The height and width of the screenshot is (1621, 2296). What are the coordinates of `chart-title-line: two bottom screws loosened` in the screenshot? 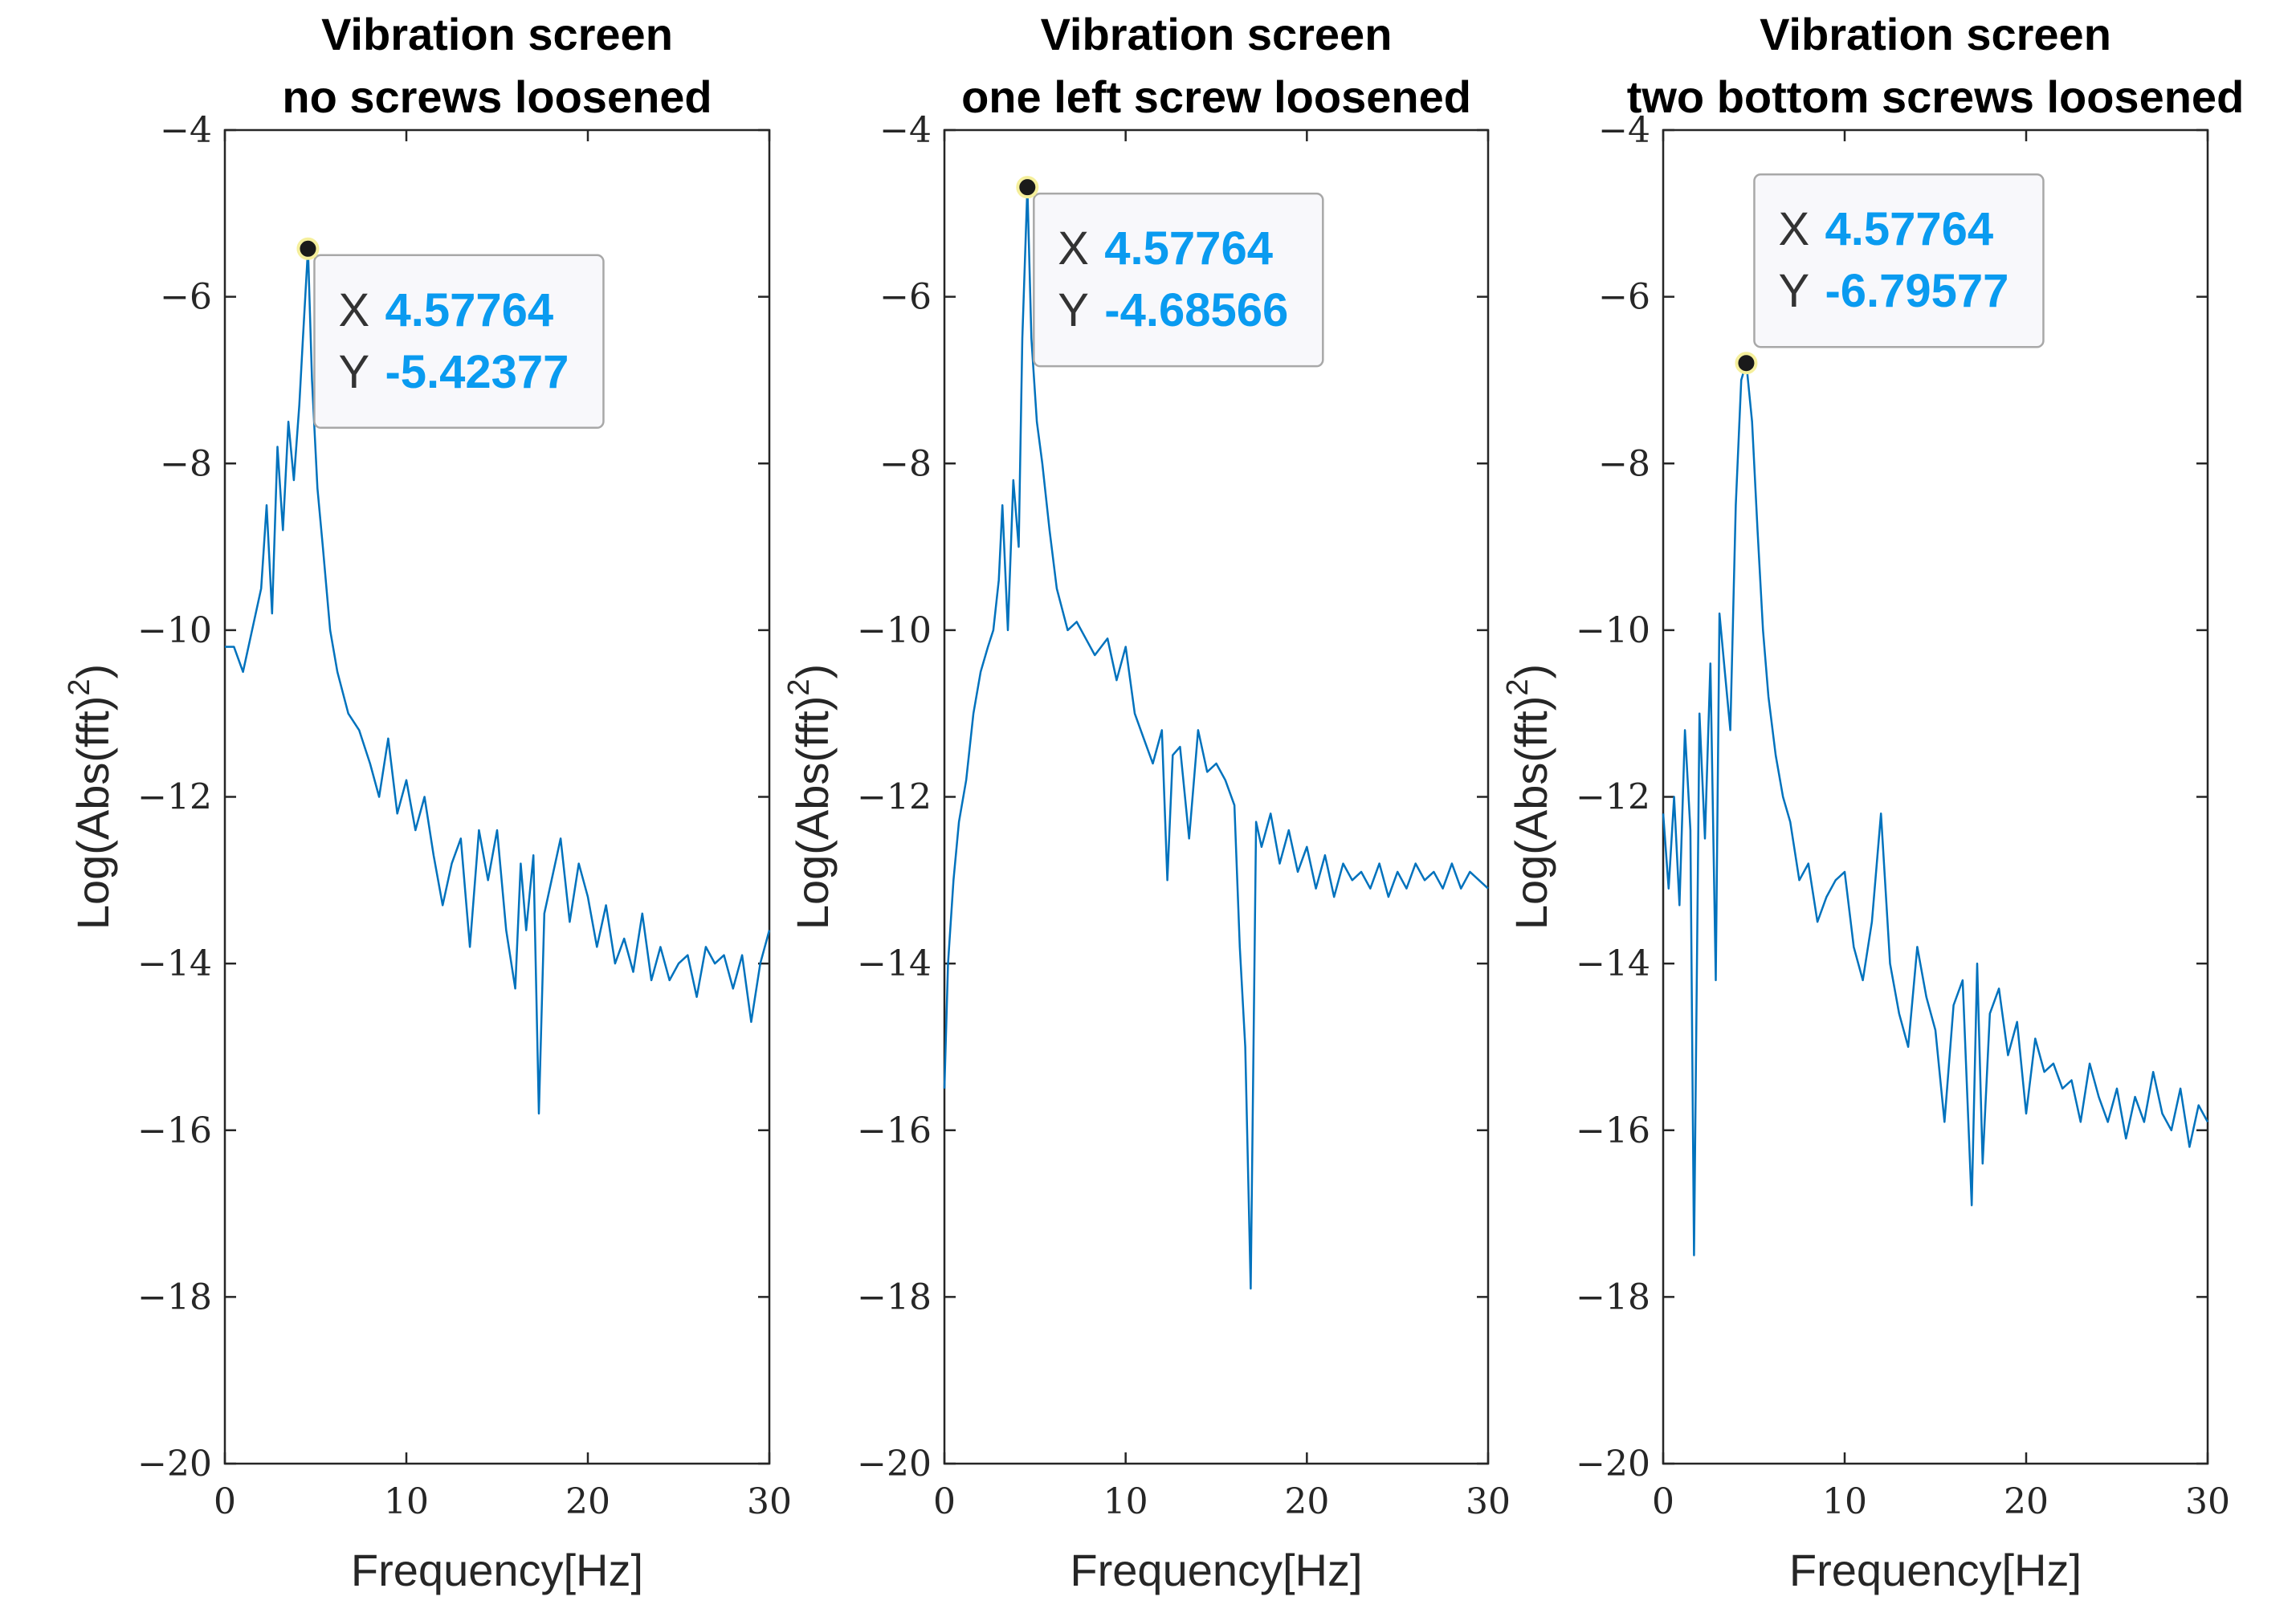 It's located at (1936, 97).